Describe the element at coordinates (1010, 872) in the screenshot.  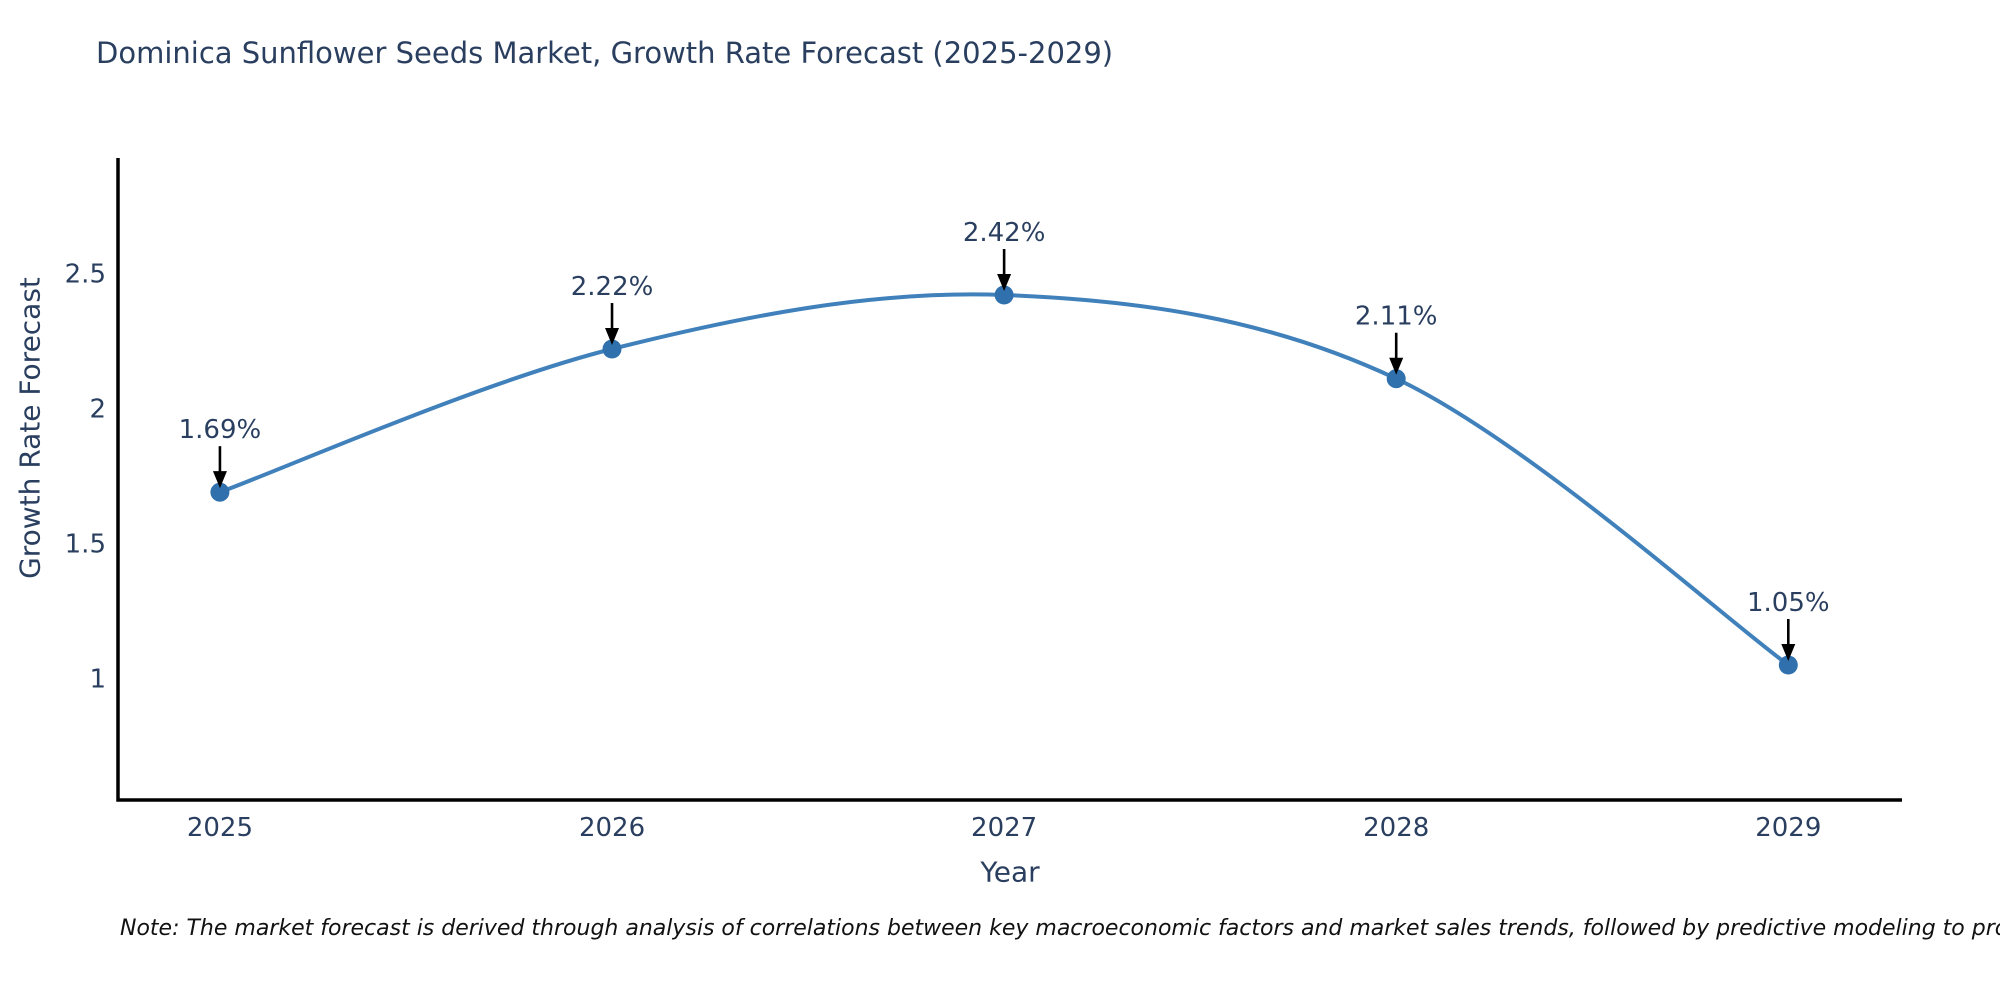
I see `x-axis-title: Year` at that location.